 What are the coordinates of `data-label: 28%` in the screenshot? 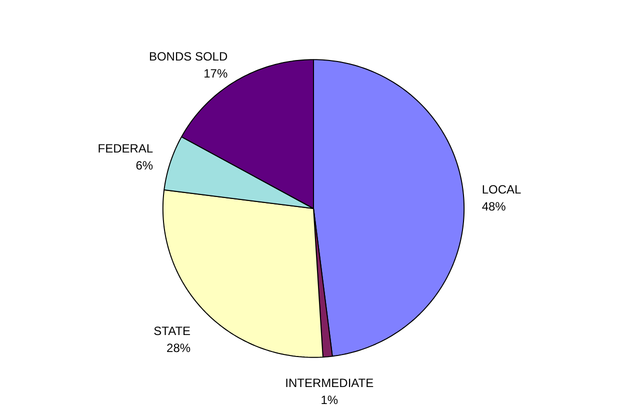 It's located at (178, 347).